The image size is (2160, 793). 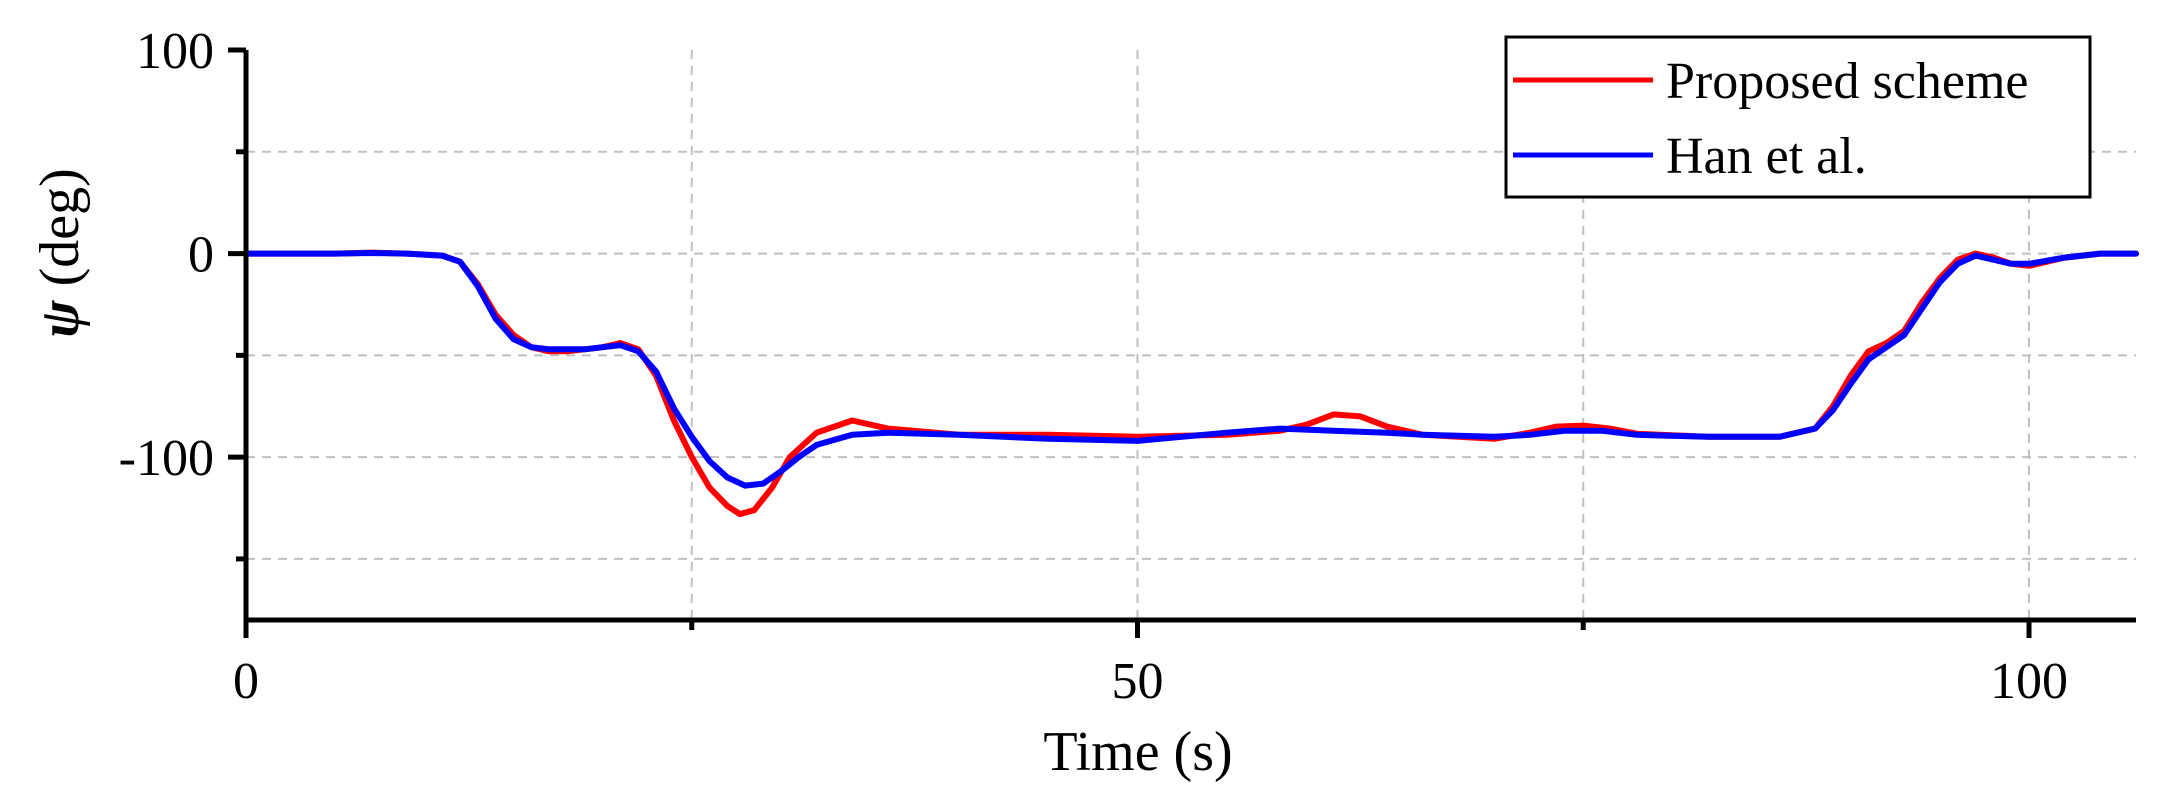 What do you see at coordinates (1138, 681) in the screenshot?
I see `x-tick-label: 50` at bounding box center [1138, 681].